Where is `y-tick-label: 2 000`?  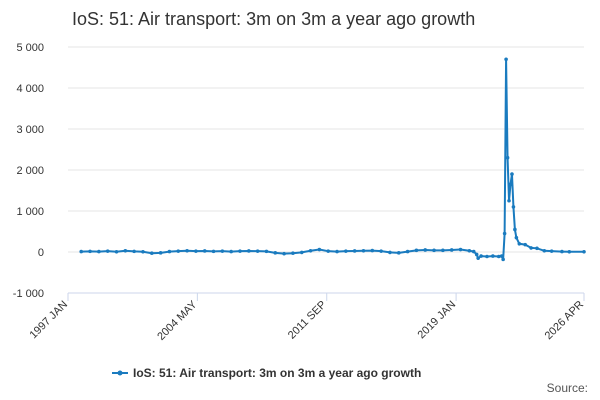 y-tick-label: 2 000 is located at coordinates (30, 171).